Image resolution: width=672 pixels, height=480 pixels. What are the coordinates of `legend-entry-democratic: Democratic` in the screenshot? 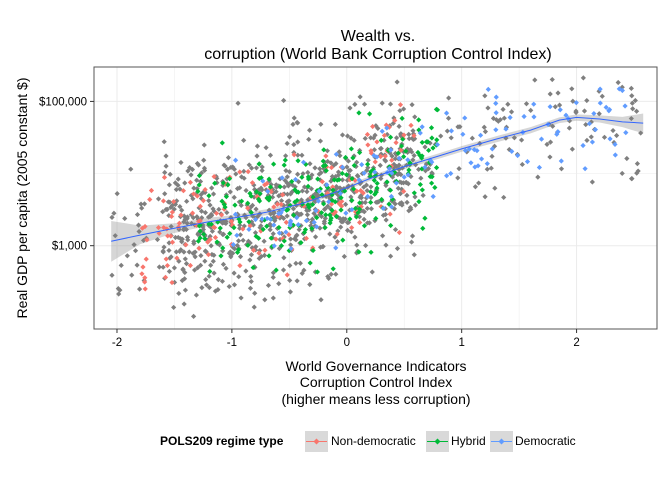 It's located at (533, 441).